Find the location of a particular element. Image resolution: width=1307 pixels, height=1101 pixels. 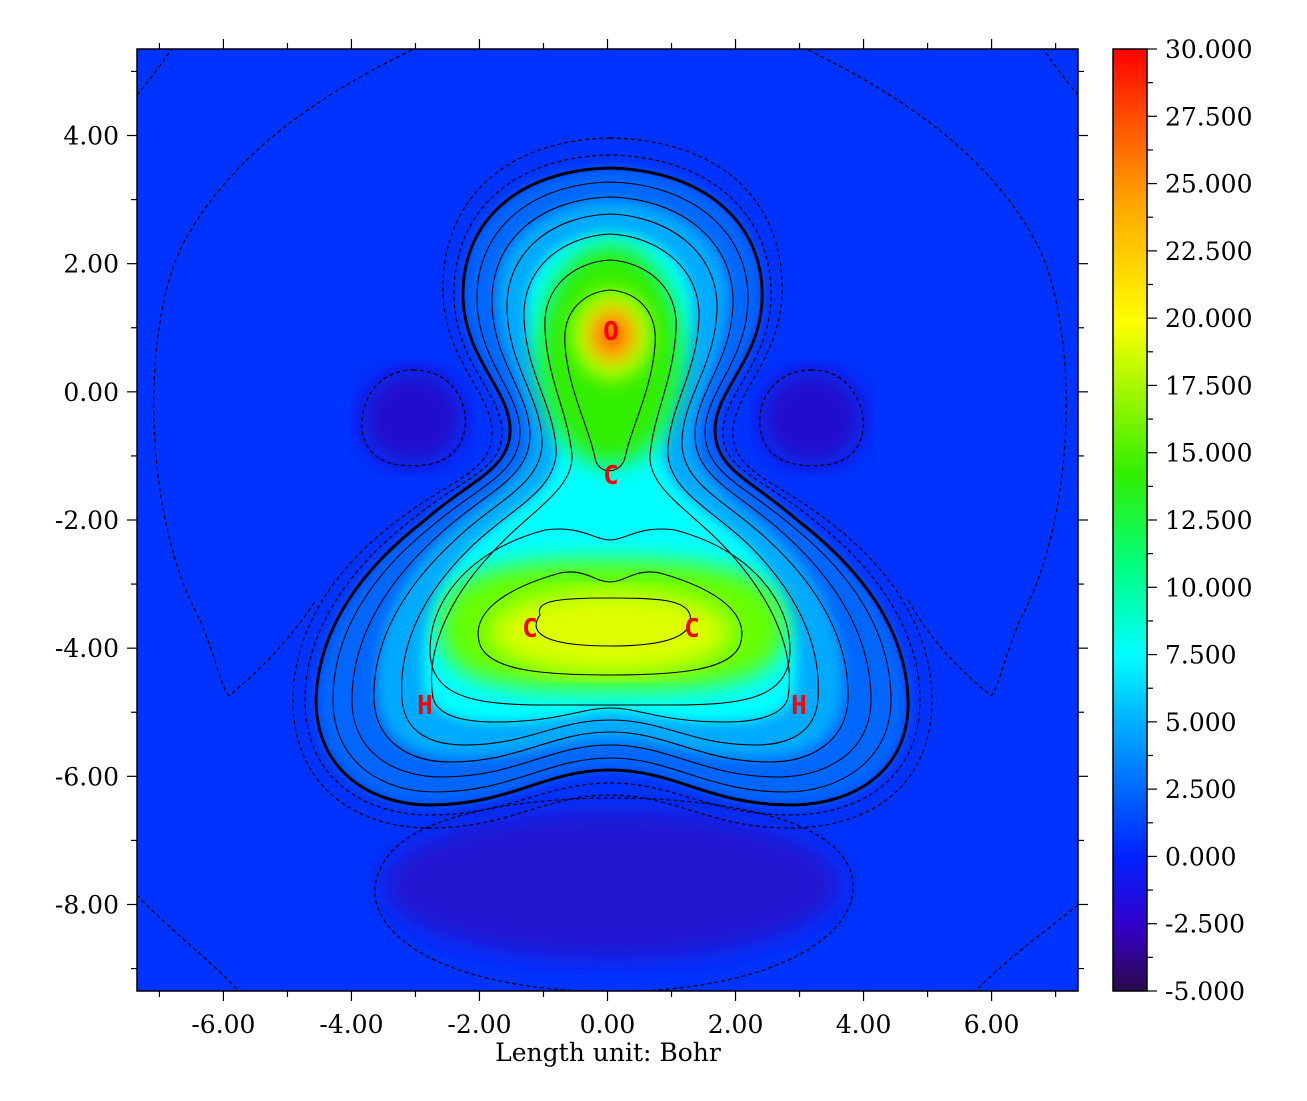

atom-label-h-left: H is located at coordinates (425, 706).